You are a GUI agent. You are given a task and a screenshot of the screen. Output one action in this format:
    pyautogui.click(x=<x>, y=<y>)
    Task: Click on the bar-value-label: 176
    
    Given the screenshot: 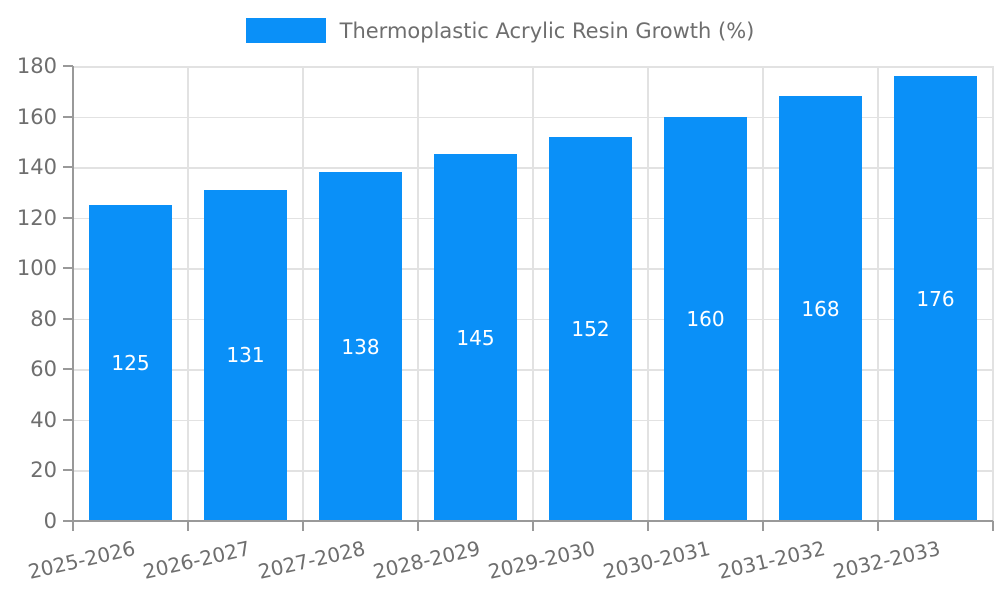 What is the action you would take?
    pyautogui.click(x=935, y=298)
    